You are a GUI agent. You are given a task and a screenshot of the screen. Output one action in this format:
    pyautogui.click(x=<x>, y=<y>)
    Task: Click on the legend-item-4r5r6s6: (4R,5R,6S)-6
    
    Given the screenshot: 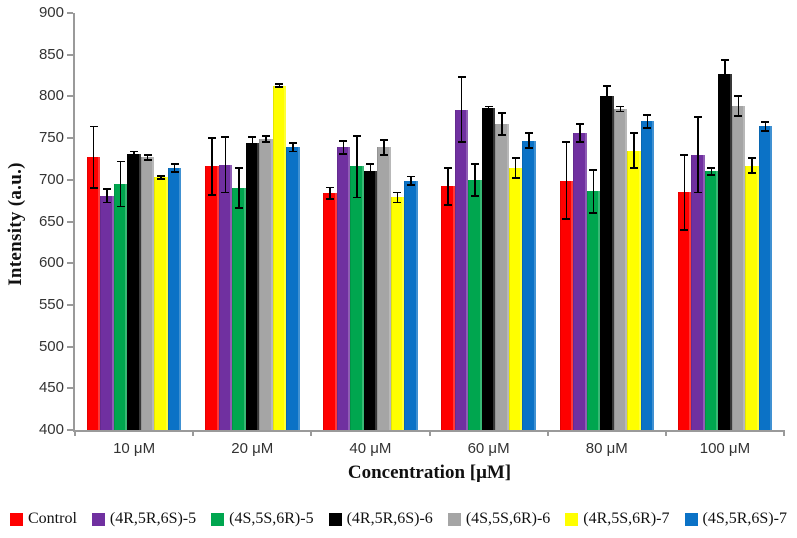 What is the action you would take?
    pyautogui.click(x=380, y=519)
    